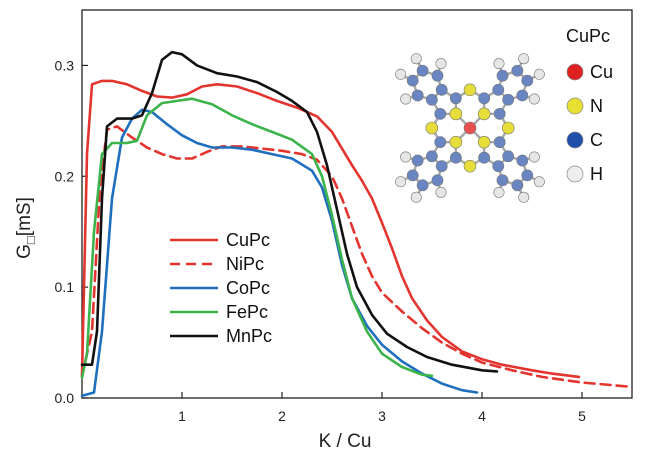 This screenshot has height=458, width=645. What do you see at coordinates (65, 287) in the screenshot?
I see `y-tick-label: 0.1` at bounding box center [65, 287].